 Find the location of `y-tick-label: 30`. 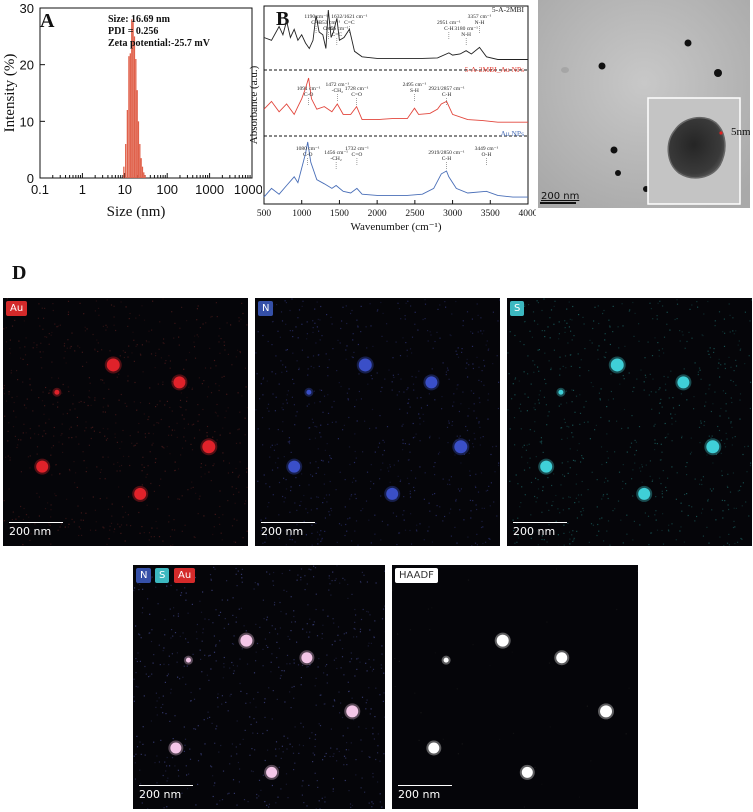

y-tick-label: 30 is located at coordinates (27, 8).